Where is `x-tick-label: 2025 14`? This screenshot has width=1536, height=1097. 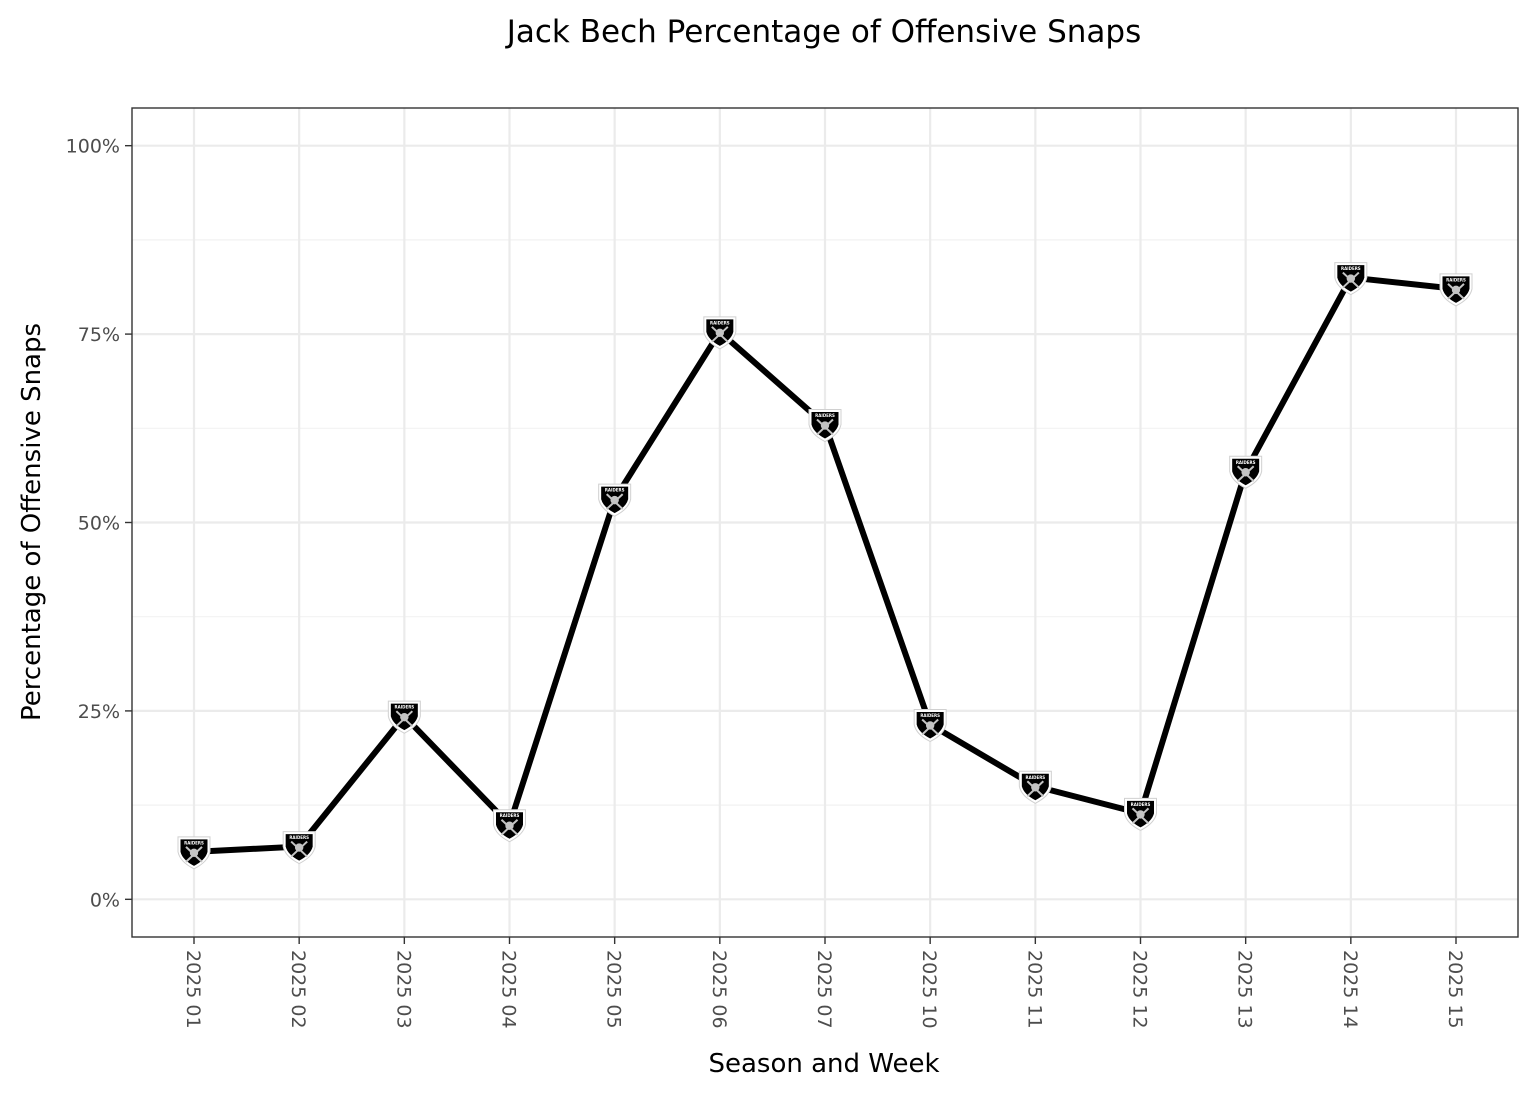 x-tick-label: 2025 14 is located at coordinates (1350, 989).